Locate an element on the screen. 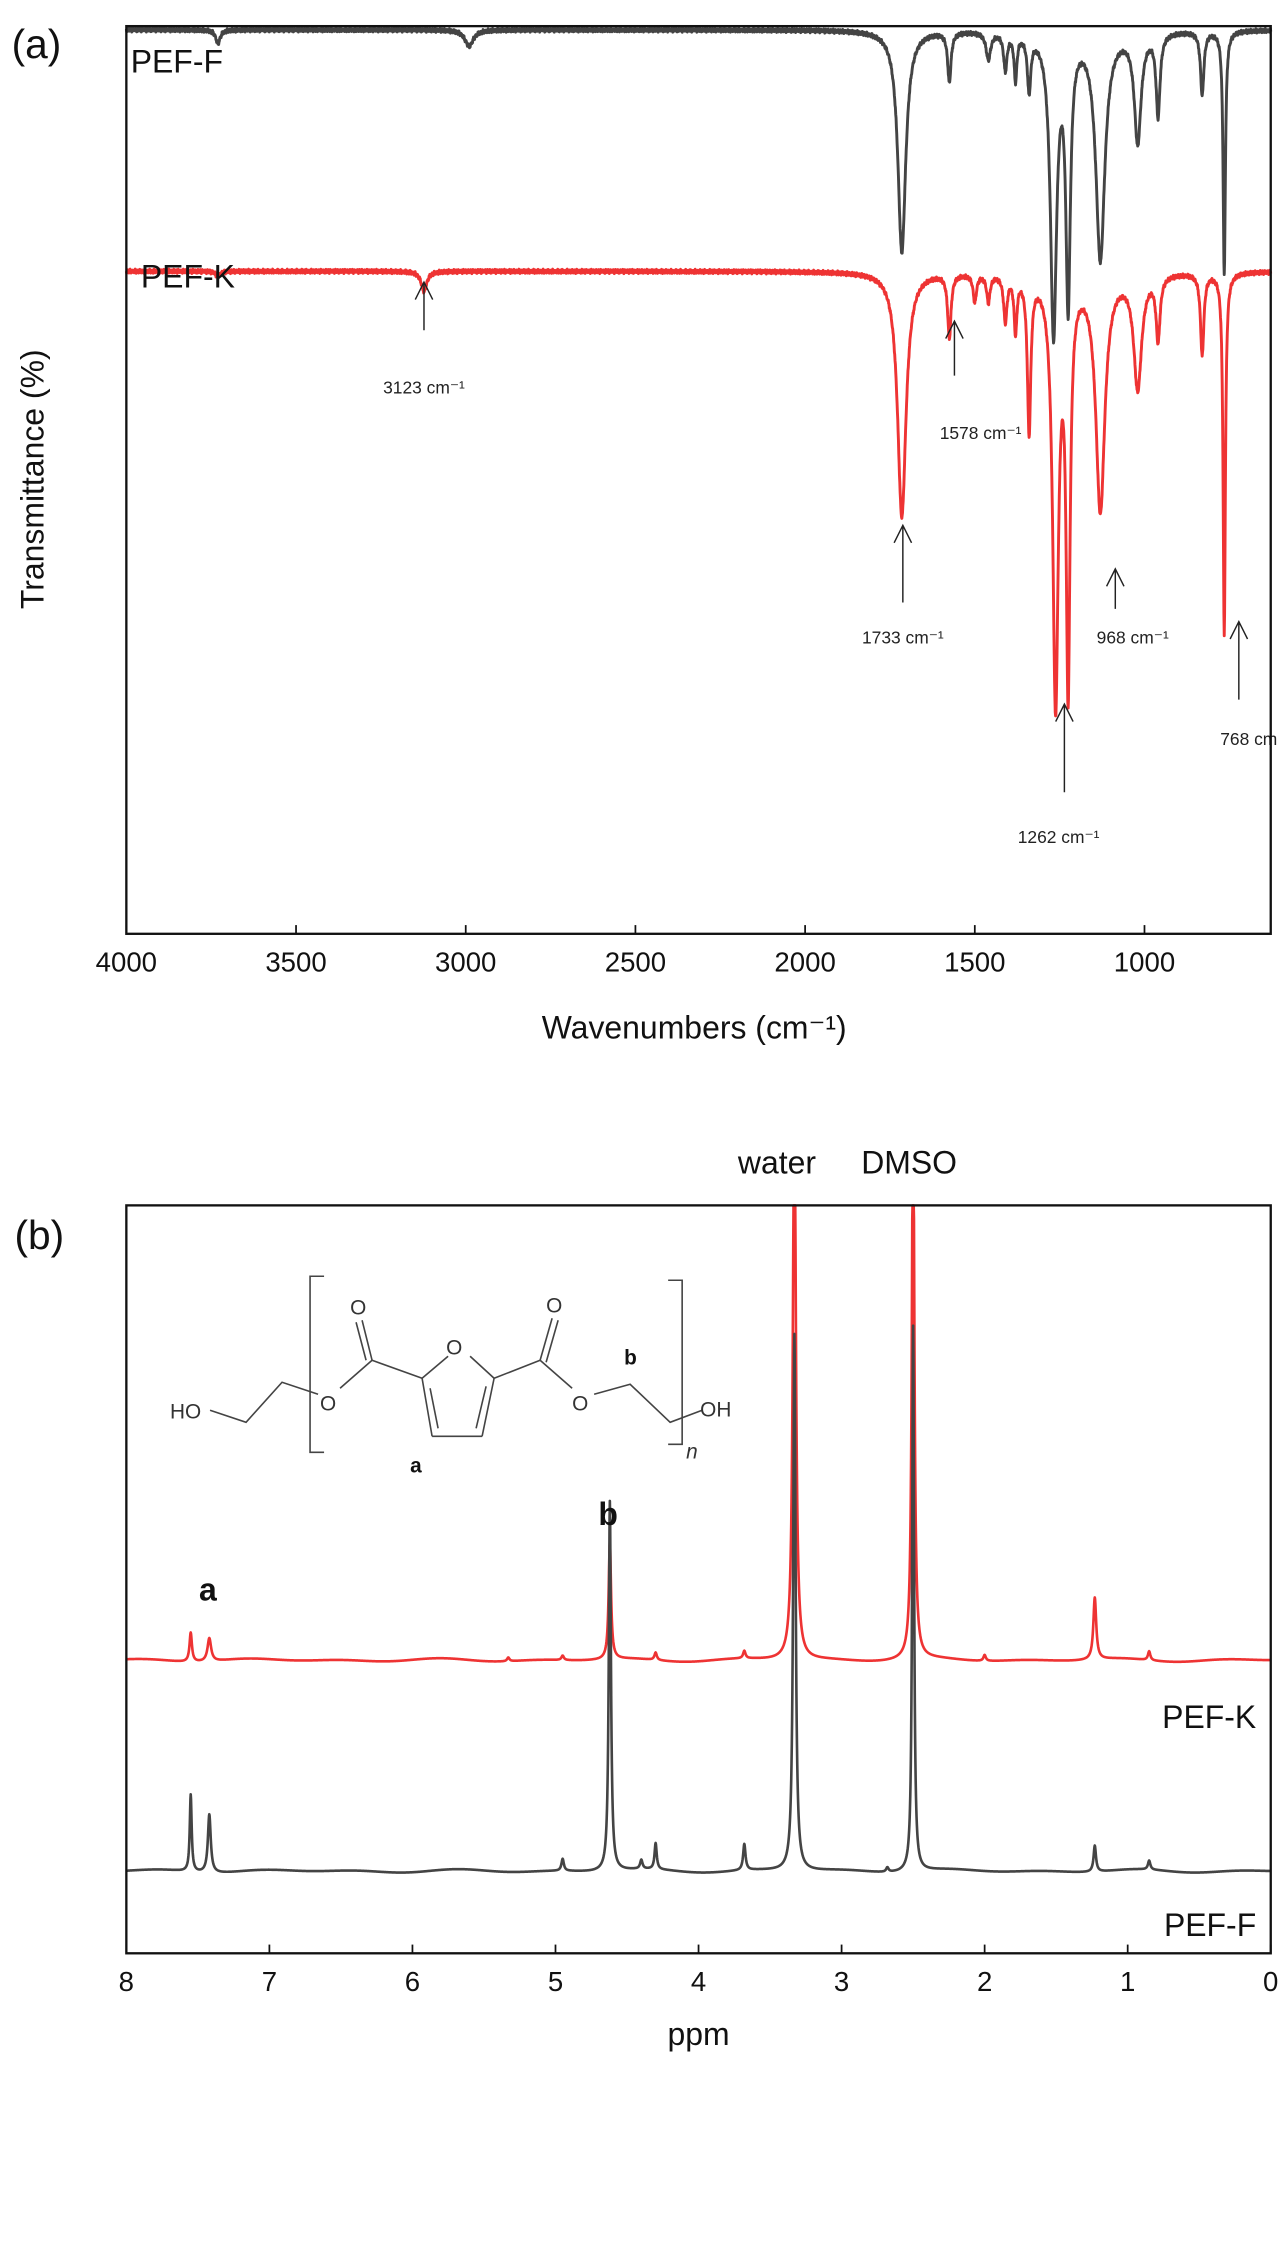 This screenshot has width=1278, height=2259. x-tick-label: 4 is located at coordinates (698, 1981).